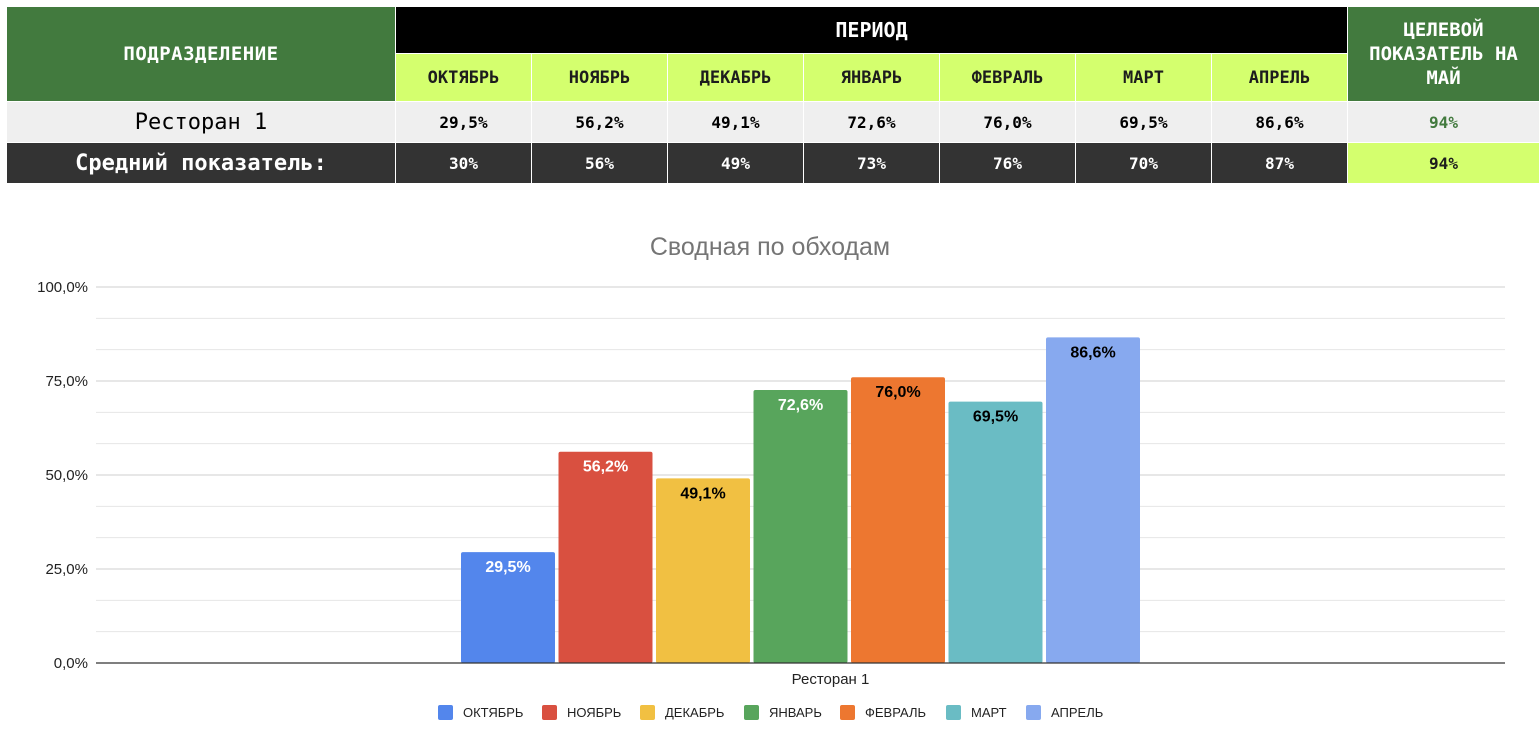 The width and height of the screenshot is (1540, 740). I want to click on month-header-march: МАРТ, so click(1143, 77).